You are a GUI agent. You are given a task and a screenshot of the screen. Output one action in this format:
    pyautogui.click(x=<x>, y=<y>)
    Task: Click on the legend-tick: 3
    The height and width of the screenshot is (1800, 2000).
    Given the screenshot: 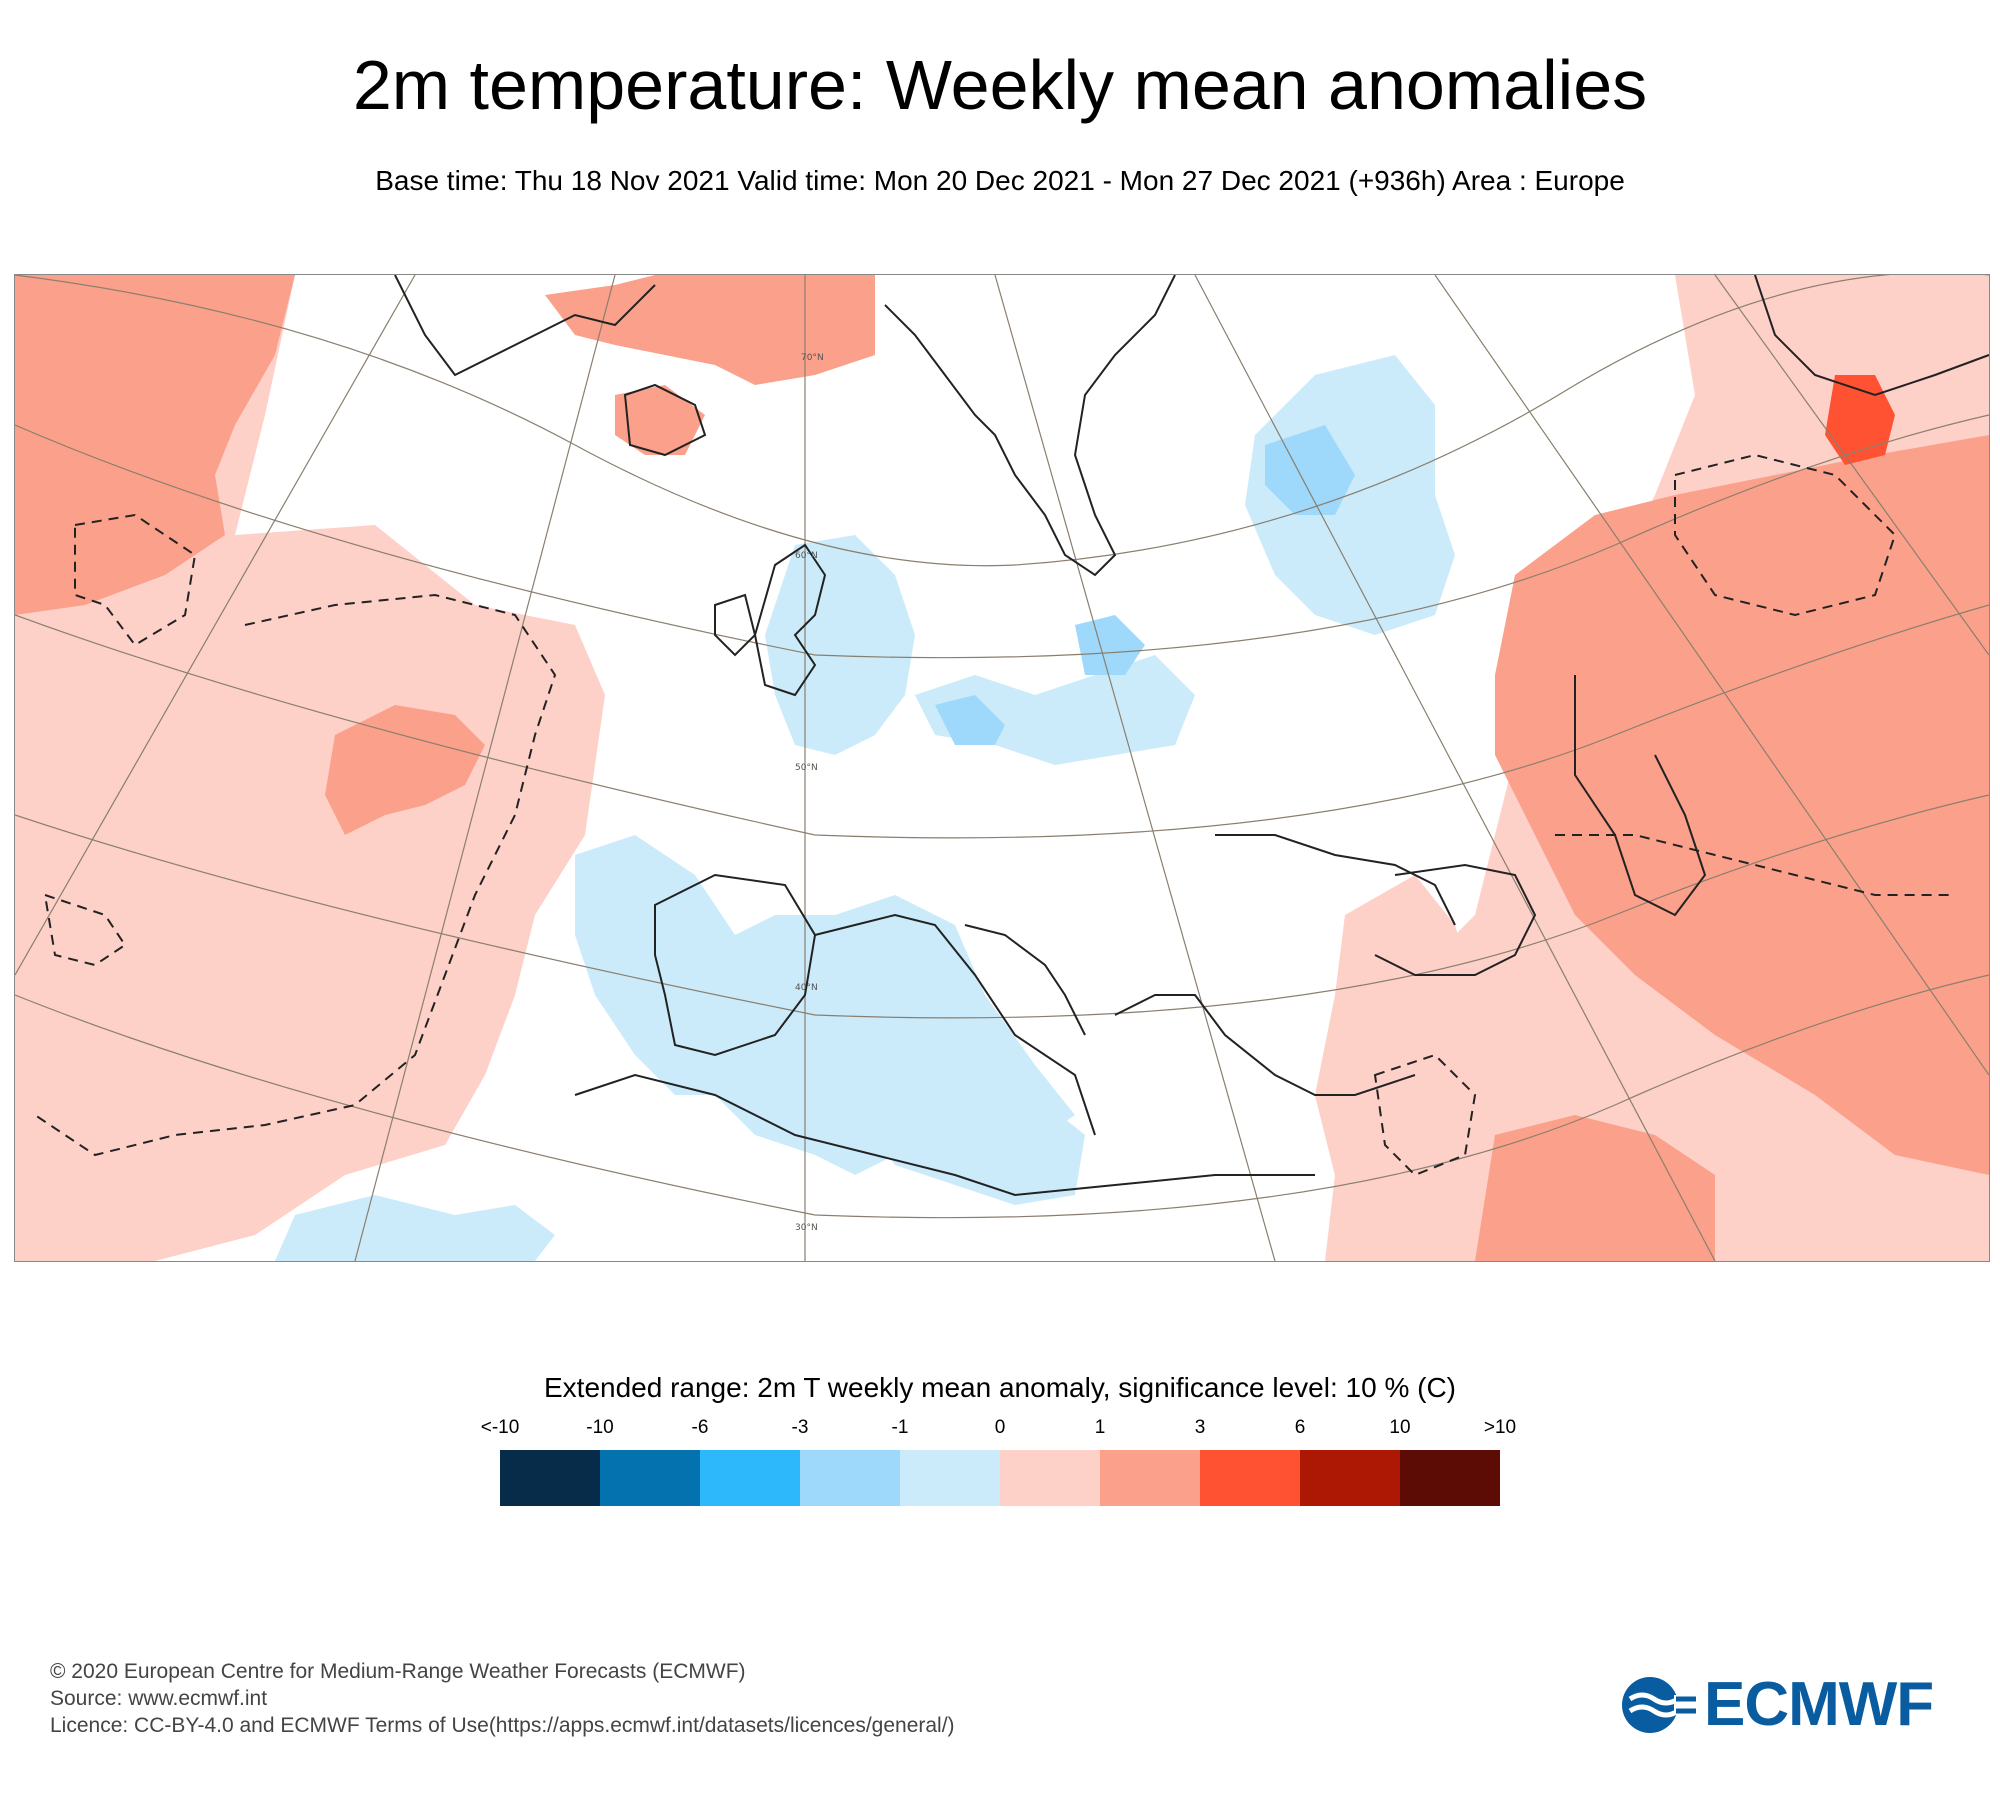 What is the action you would take?
    pyautogui.click(x=1200, y=1427)
    